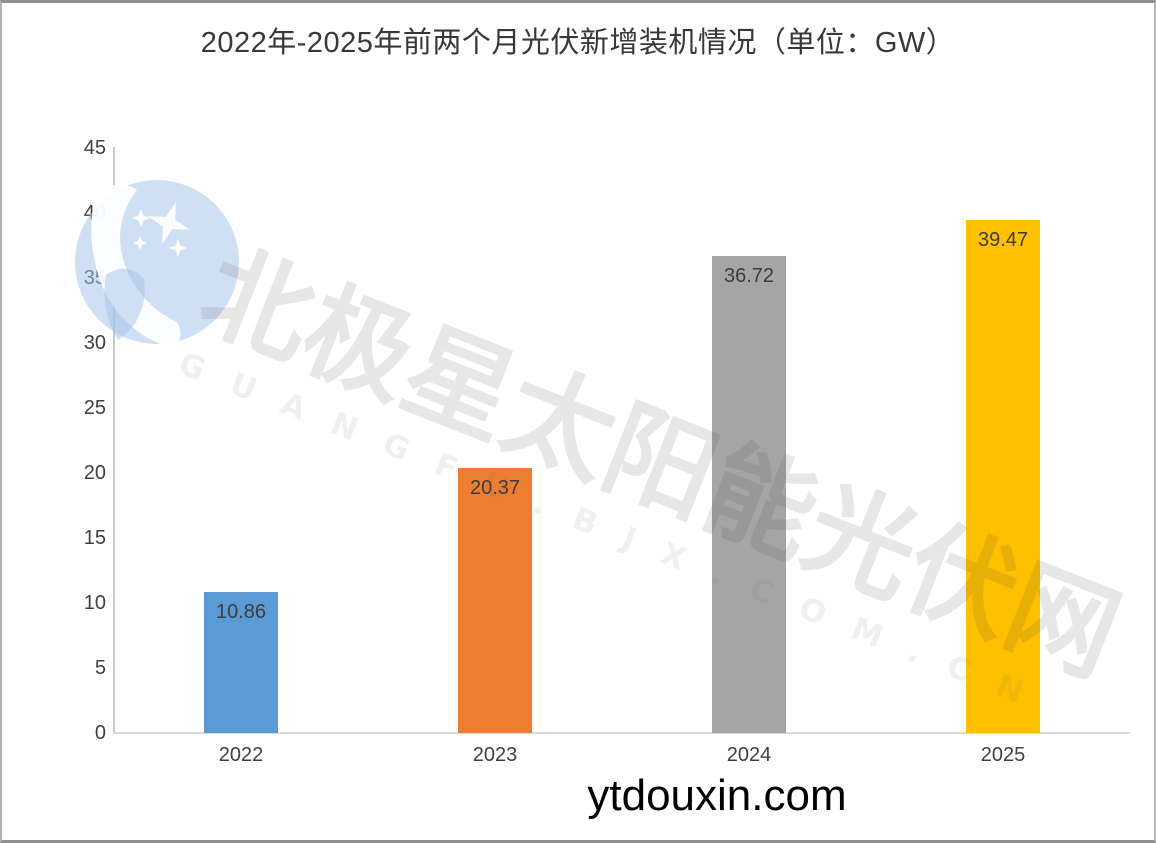 This screenshot has width=1156, height=843. What do you see at coordinates (124, 304) in the screenshot?
I see `logo-petal` at bounding box center [124, 304].